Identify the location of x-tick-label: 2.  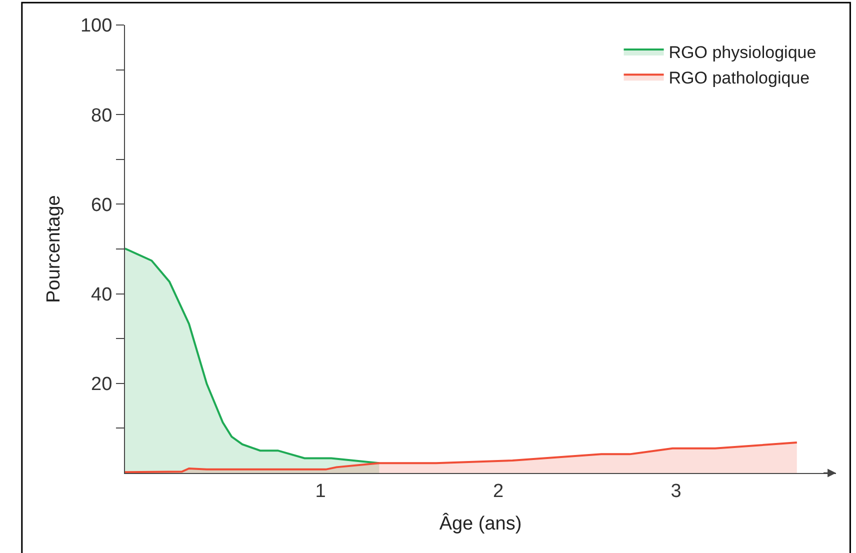
(498, 491).